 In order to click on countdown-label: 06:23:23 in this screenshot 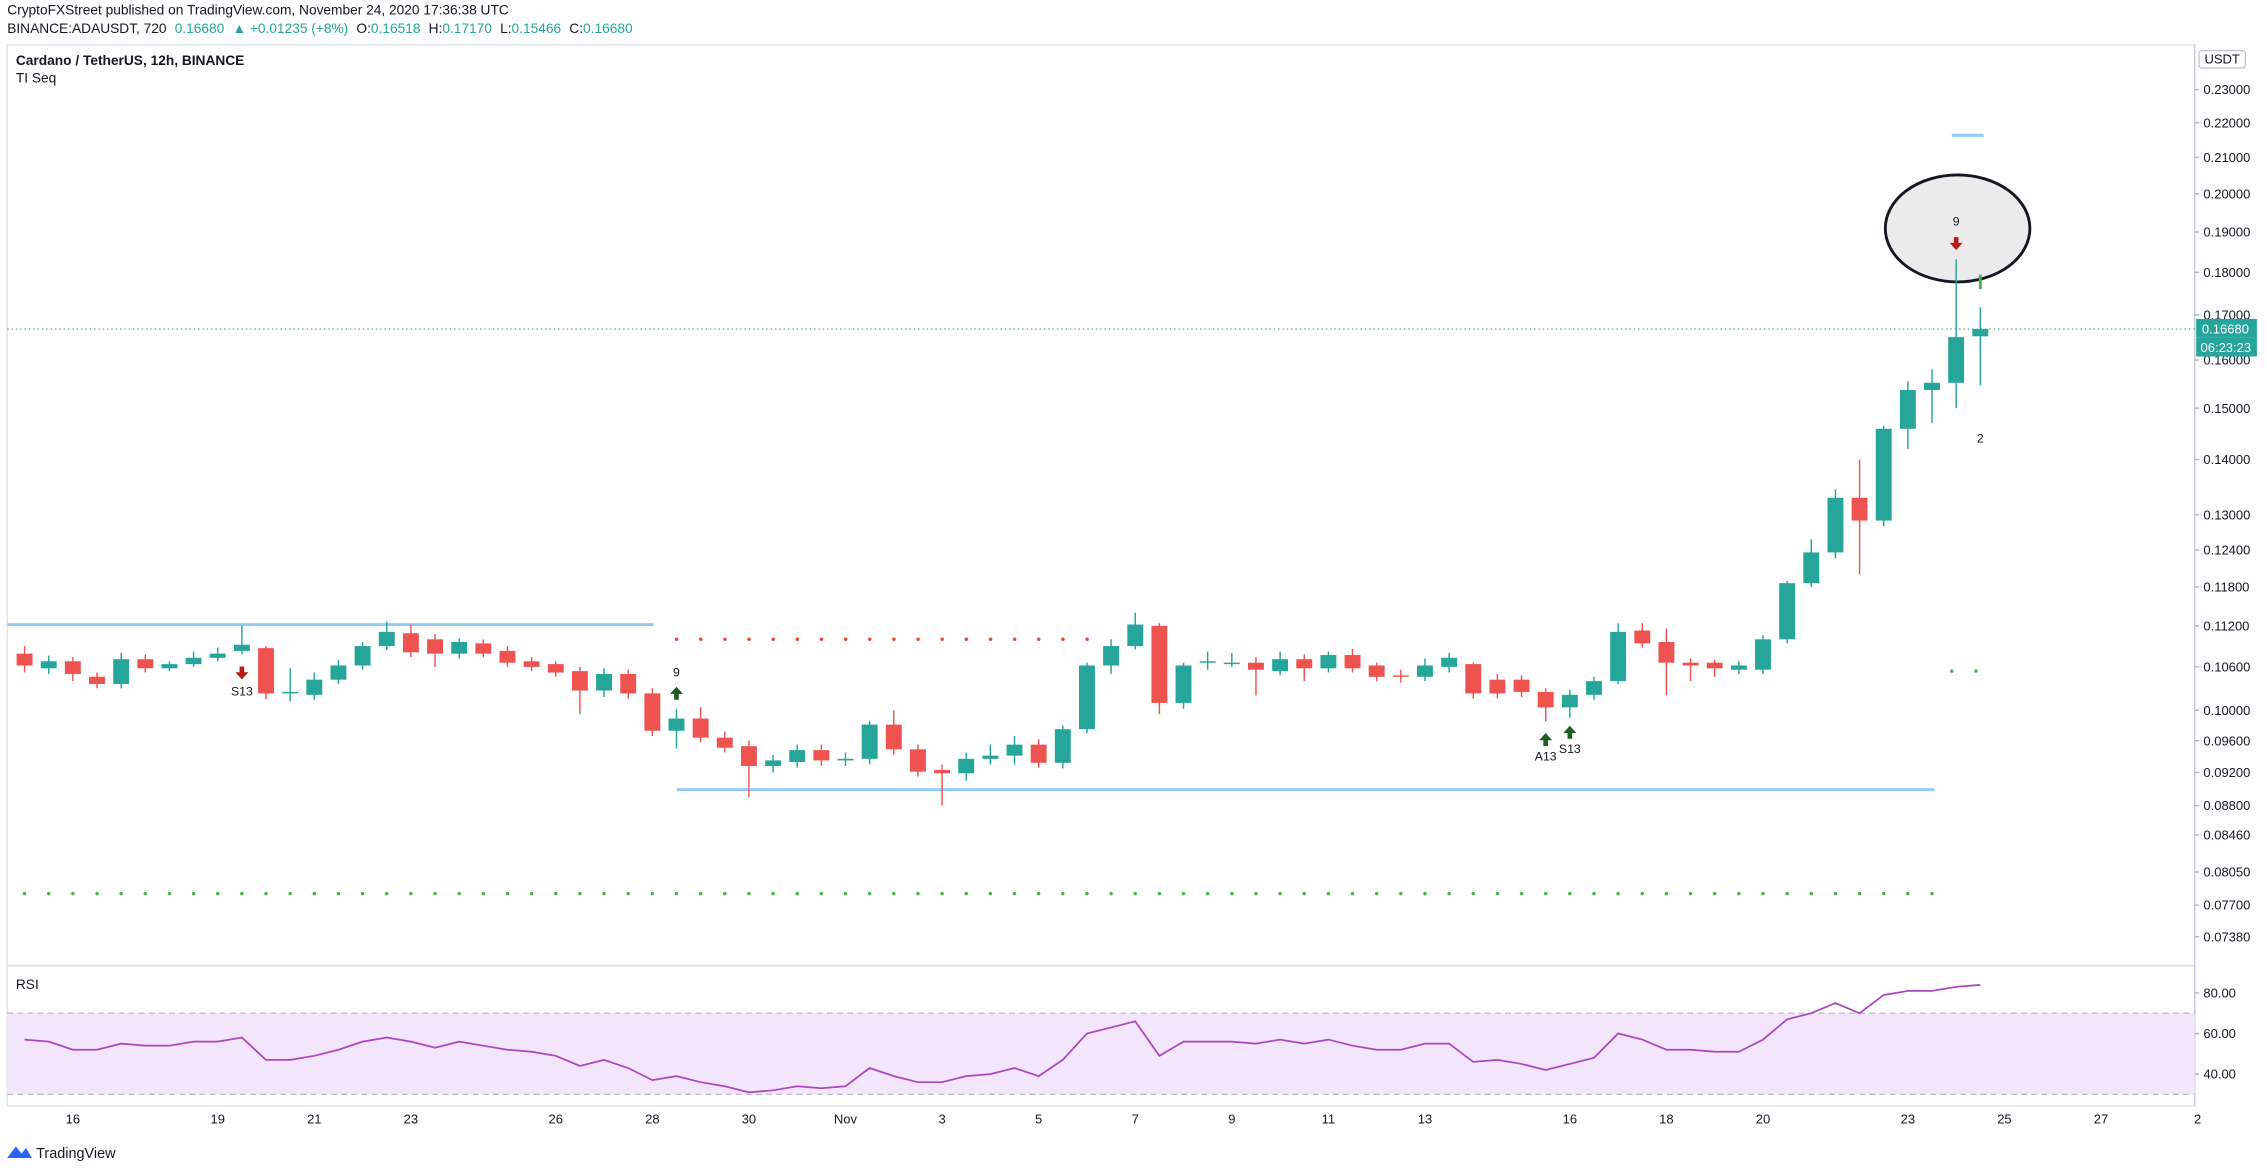, I will do `click(2225, 347)`.